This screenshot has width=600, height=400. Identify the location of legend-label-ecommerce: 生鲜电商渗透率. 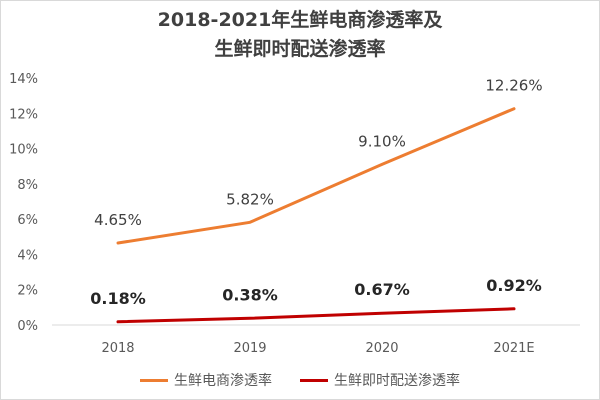
(223, 381).